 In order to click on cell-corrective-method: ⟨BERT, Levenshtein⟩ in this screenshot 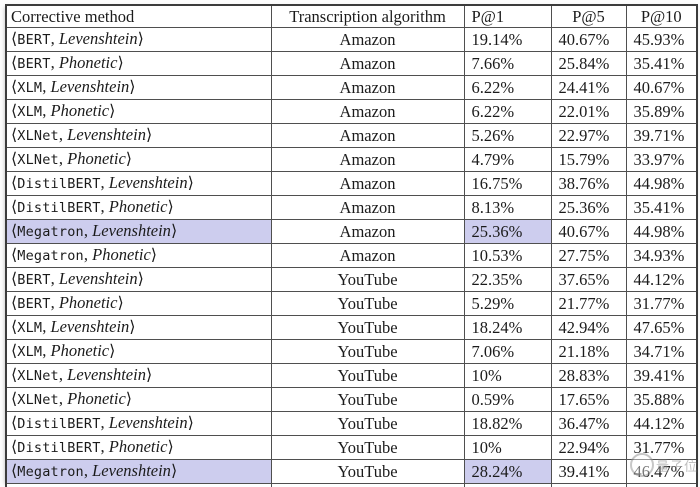, I will do `click(138, 39)`.